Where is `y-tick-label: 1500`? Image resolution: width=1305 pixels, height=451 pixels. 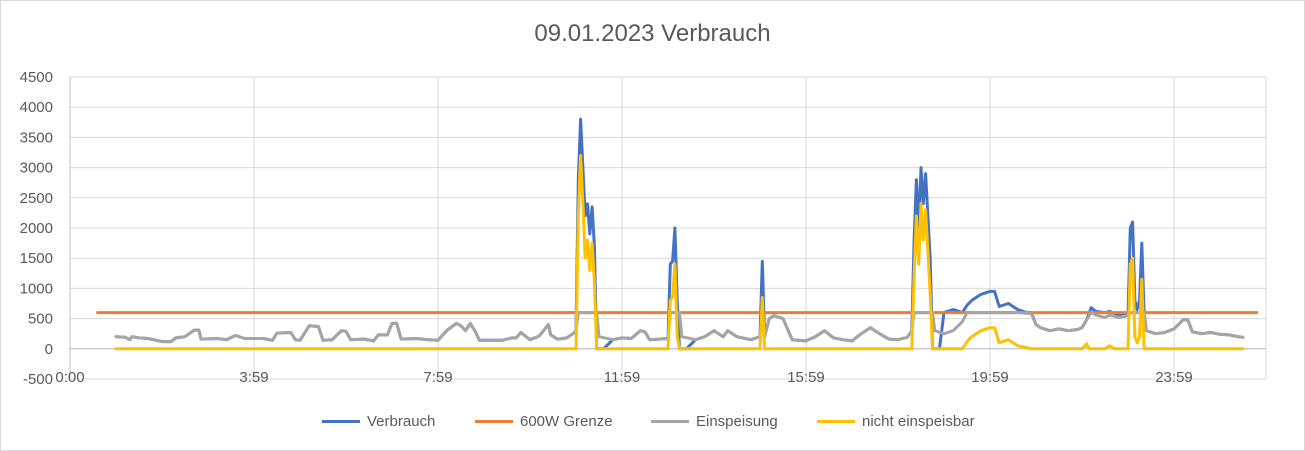 y-tick-label: 1500 is located at coordinates (36, 258).